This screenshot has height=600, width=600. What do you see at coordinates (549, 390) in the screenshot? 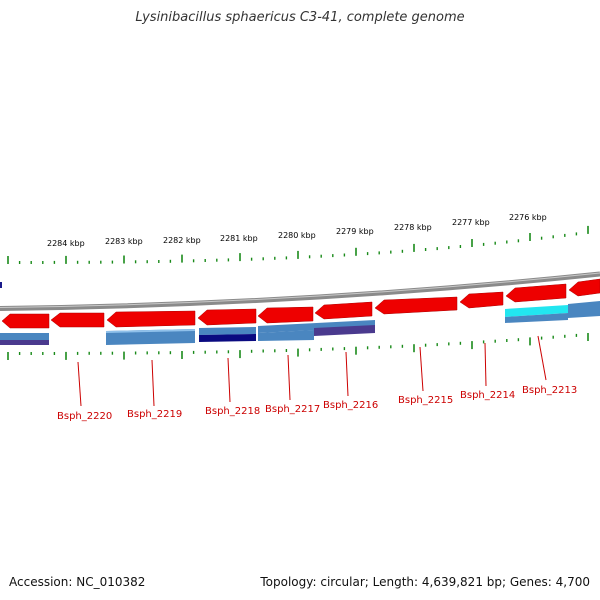
I see `gene-label: Bsph_2213` at bounding box center [549, 390].